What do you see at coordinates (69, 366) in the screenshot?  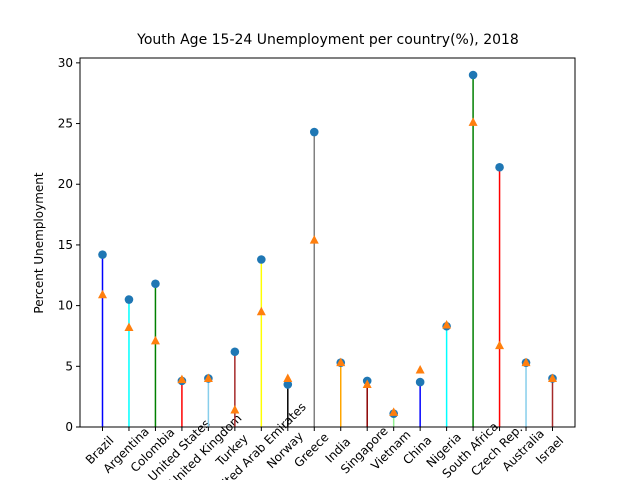 I see `y-tick-label: 5` at bounding box center [69, 366].